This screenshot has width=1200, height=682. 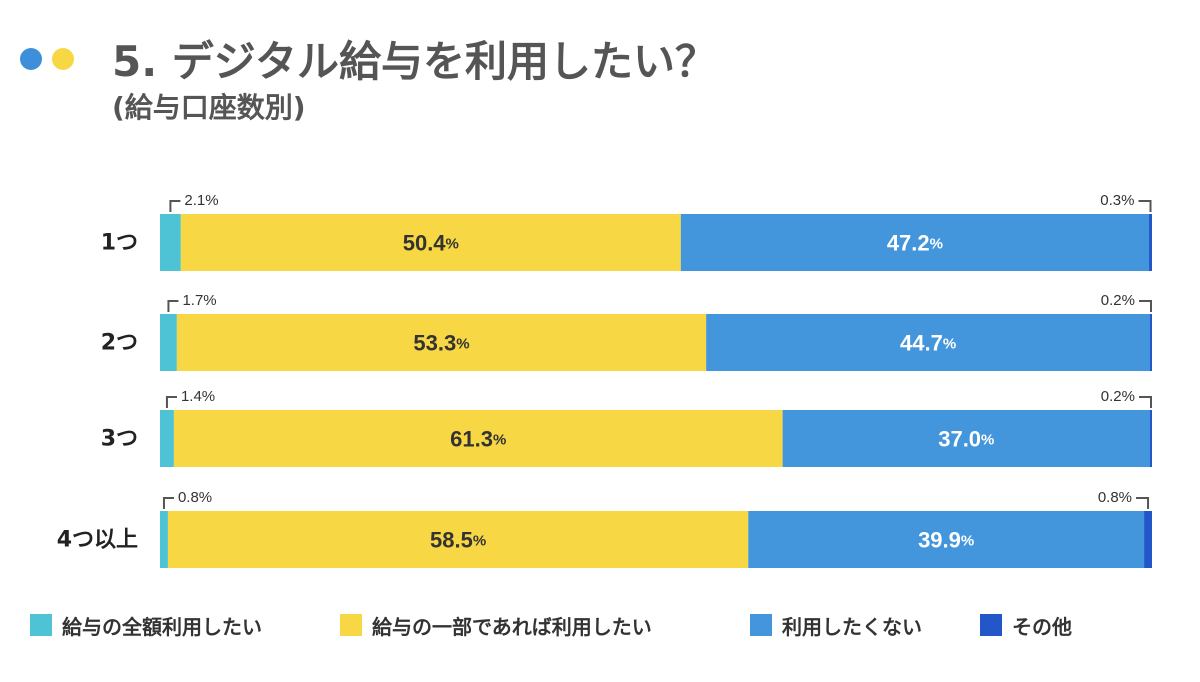 What do you see at coordinates (63, 59) in the screenshot?
I see `yellow-dot-icon` at bounding box center [63, 59].